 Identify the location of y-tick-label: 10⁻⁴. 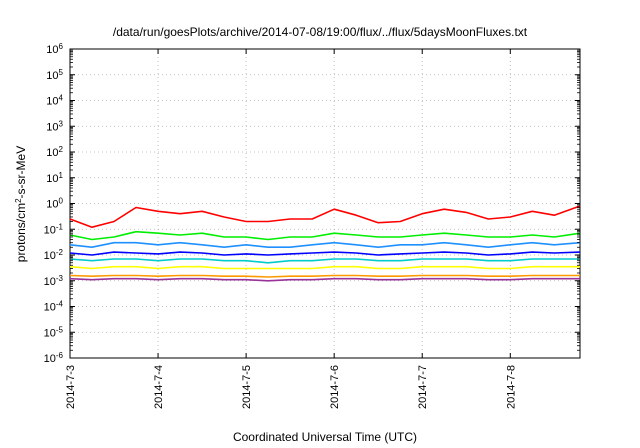
(54, 306).